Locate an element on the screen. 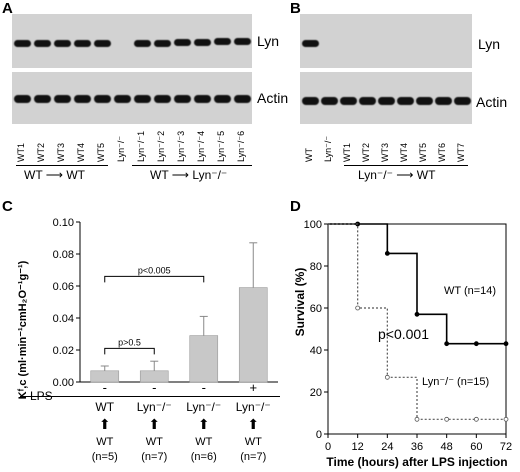 This screenshot has width=520, height=472. lane-label: Lyn⁻/⁻6 is located at coordinates (241, 146).